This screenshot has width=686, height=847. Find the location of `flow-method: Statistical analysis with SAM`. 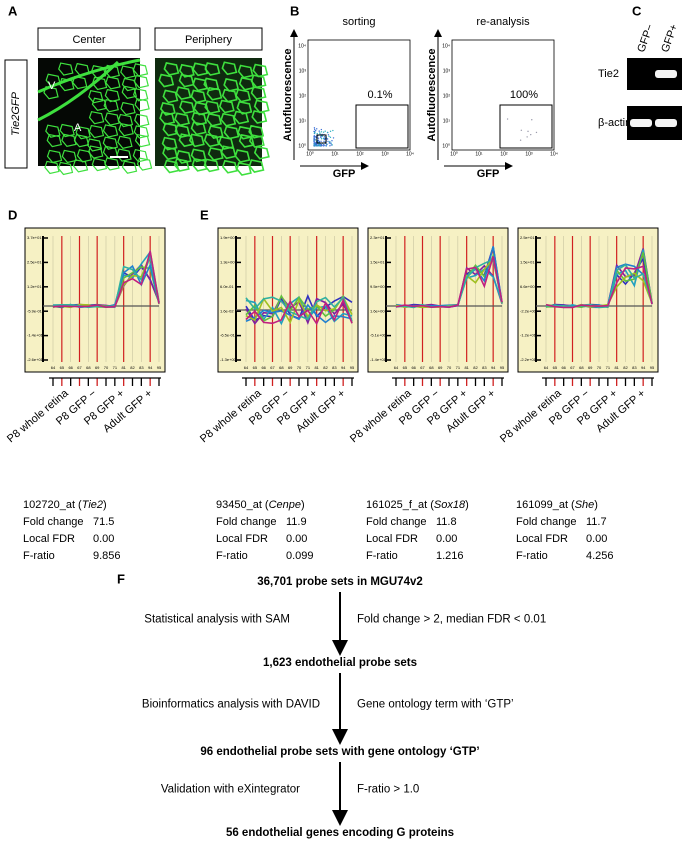

flow-method: Statistical analysis with SAM is located at coordinates (217, 620).